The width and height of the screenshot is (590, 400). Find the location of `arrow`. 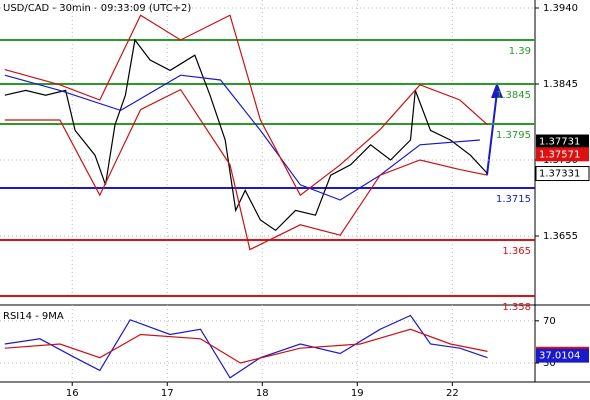

arrow is located at coordinates (494, 129).